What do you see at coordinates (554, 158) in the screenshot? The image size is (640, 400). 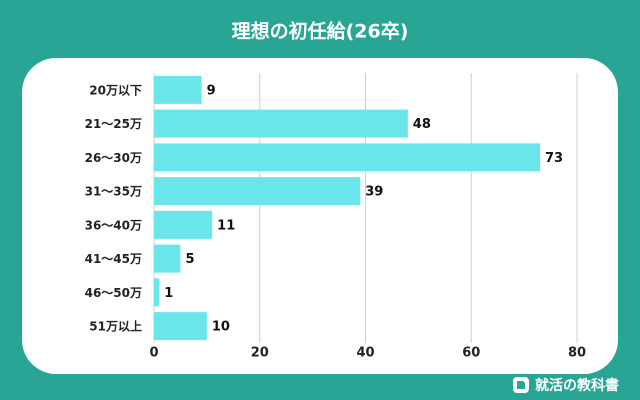 I see `value-label: 73` at bounding box center [554, 158].